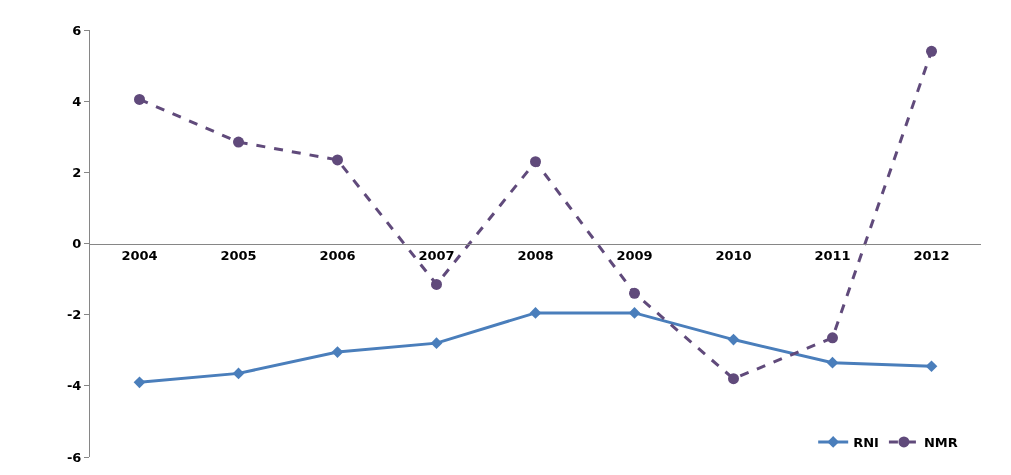 The image size is (1011, 475). What do you see at coordinates (940, 443) in the screenshot?
I see `legend-label: NMR` at bounding box center [940, 443].